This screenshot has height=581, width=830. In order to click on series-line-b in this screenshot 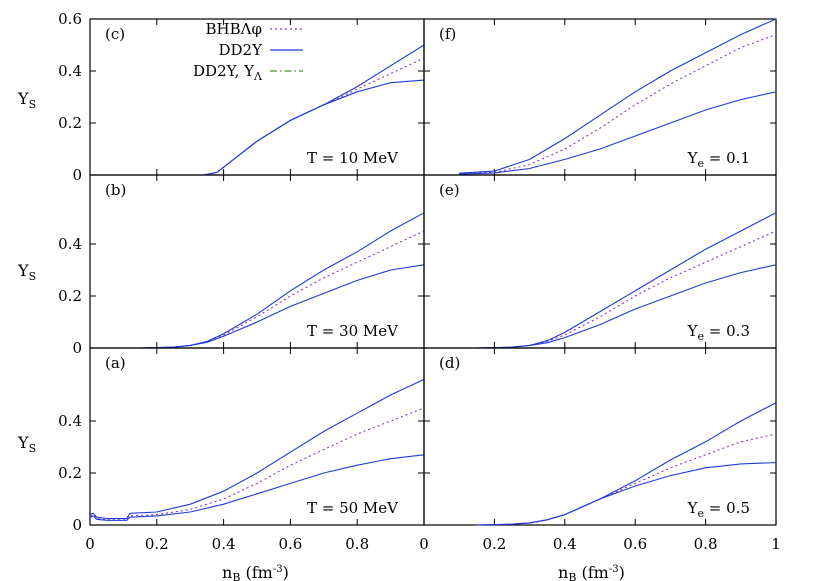, I will do `click(282, 306)`.